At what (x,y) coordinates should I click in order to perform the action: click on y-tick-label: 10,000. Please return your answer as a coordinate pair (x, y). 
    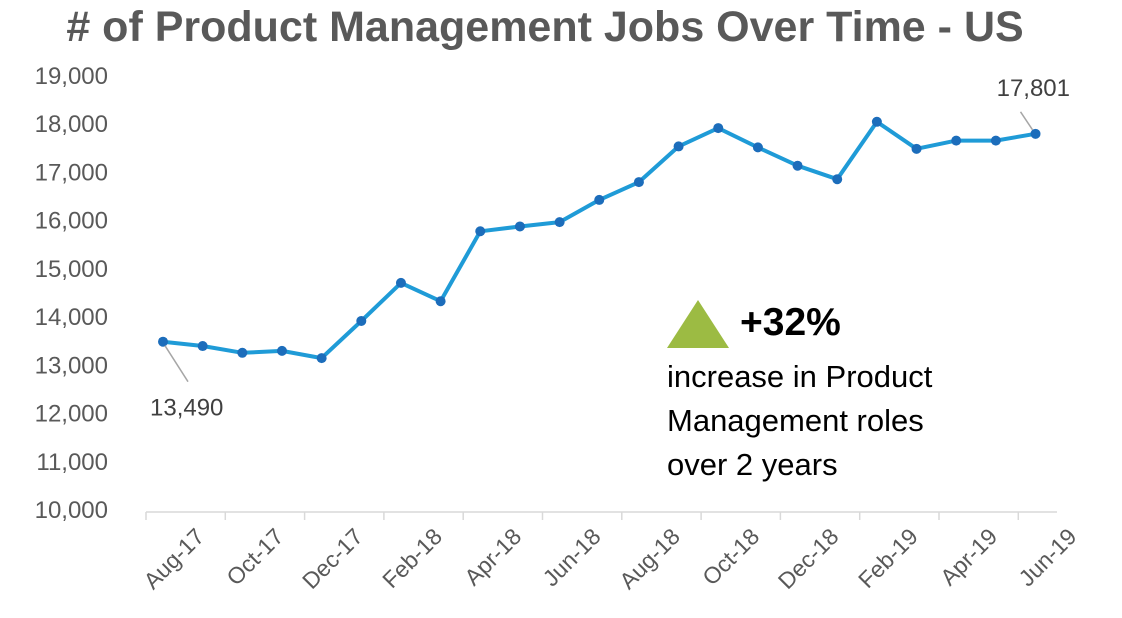
    Looking at the image, I should click on (71, 510).